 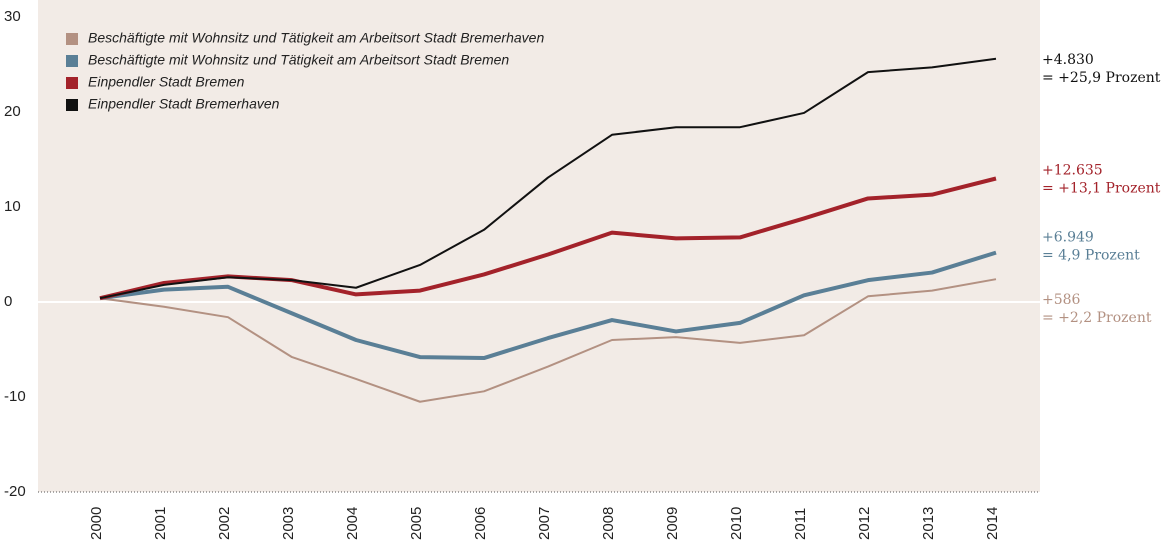 What do you see at coordinates (416, 523) in the screenshot?
I see `x-tick-label: 2005` at bounding box center [416, 523].